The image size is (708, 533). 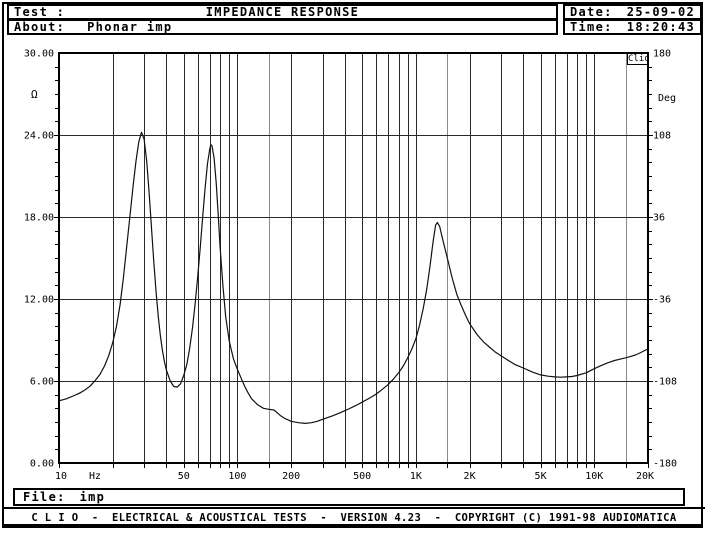 What do you see at coordinates (662, 300) in the screenshot?
I see `y-right-tick-label: -36` at bounding box center [662, 300].